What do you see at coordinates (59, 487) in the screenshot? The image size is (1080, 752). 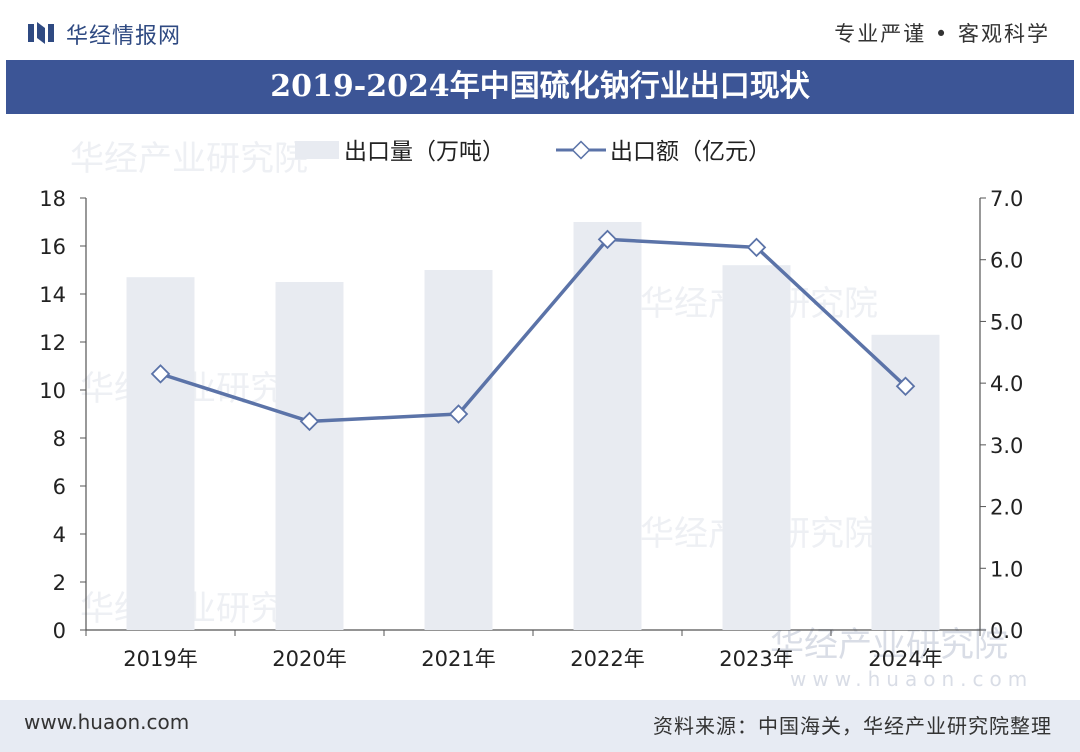 I see `y-left-tick-label: 6` at bounding box center [59, 487].